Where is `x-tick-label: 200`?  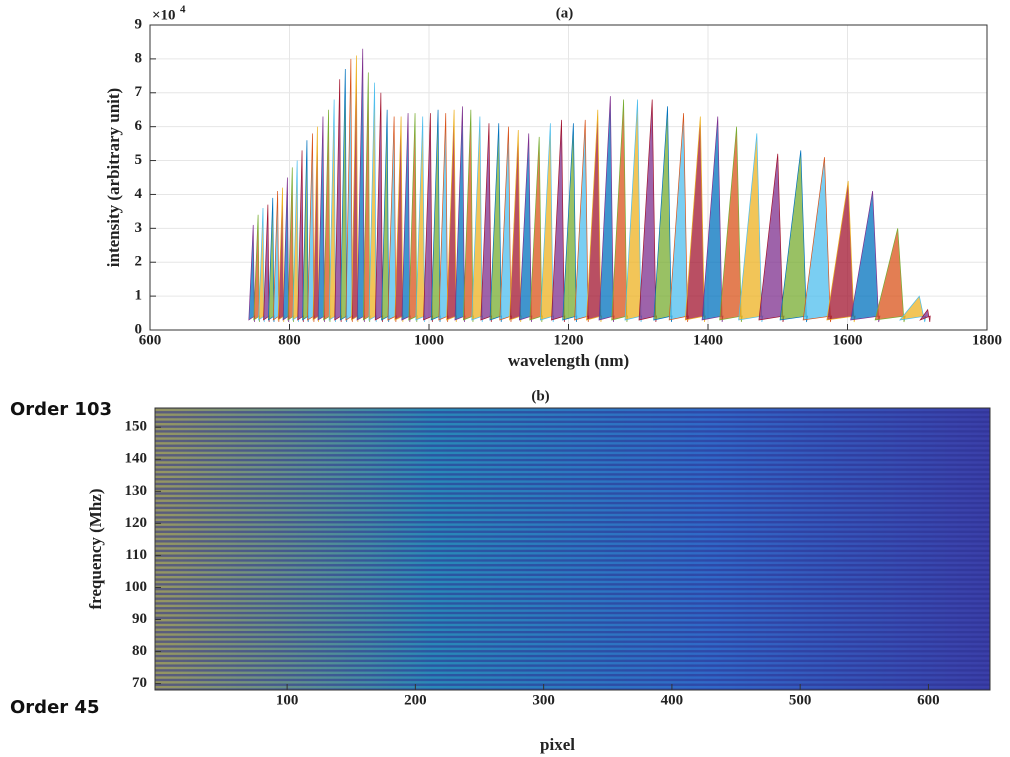 x-tick-label: 200 is located at coordinates (415, 700).